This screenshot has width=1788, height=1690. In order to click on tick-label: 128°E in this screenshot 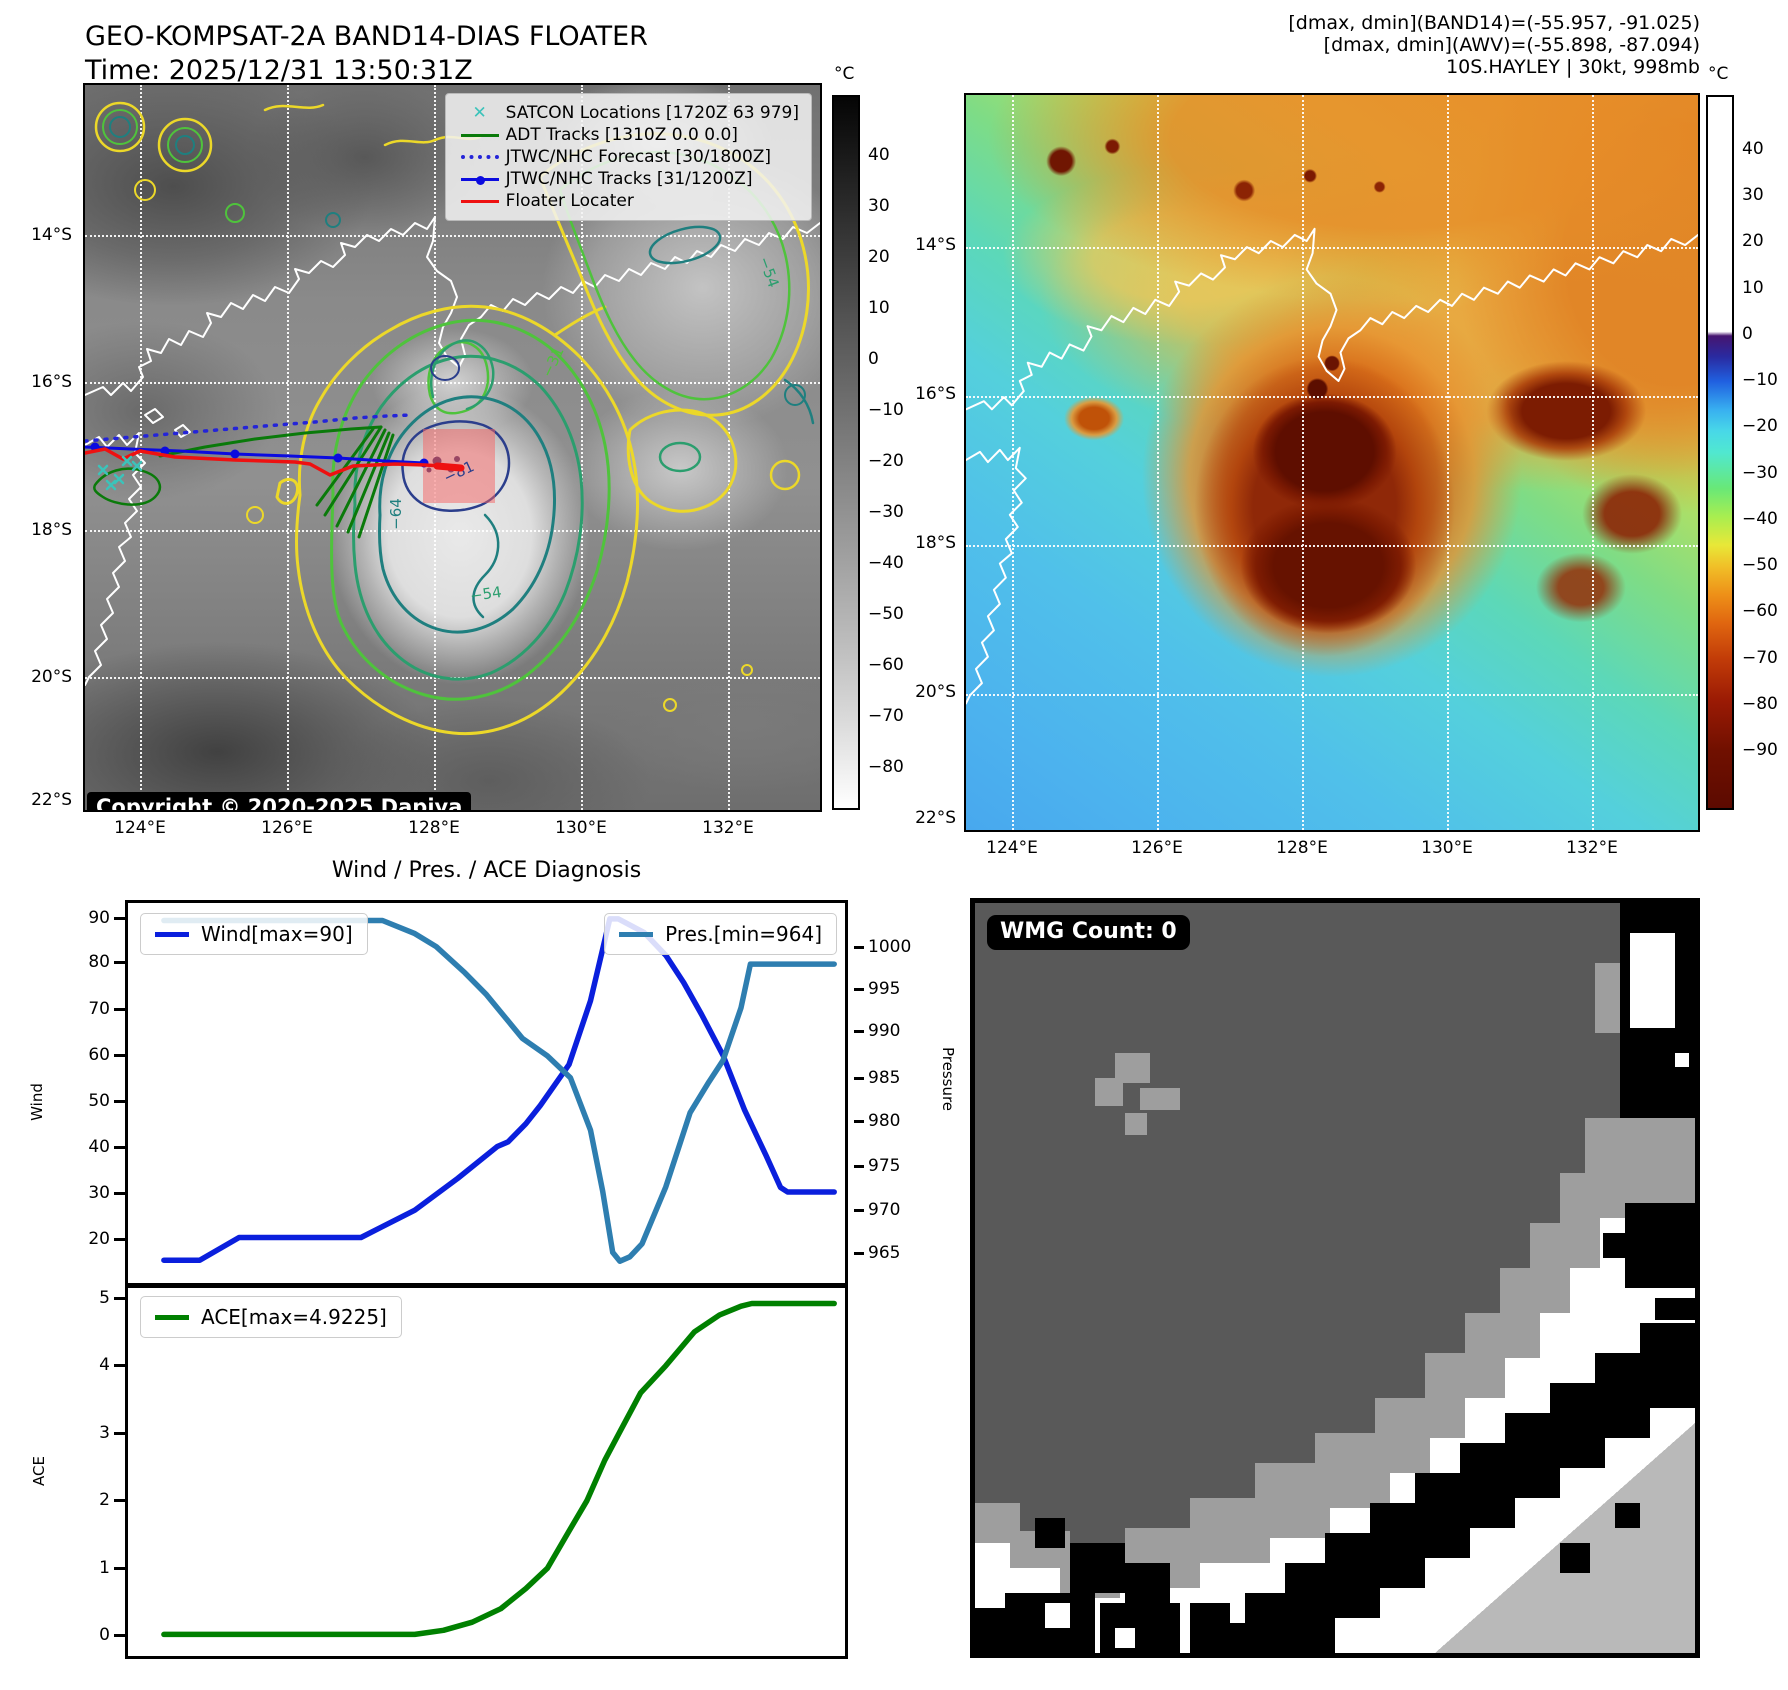, I will do `click(434, 828)`.